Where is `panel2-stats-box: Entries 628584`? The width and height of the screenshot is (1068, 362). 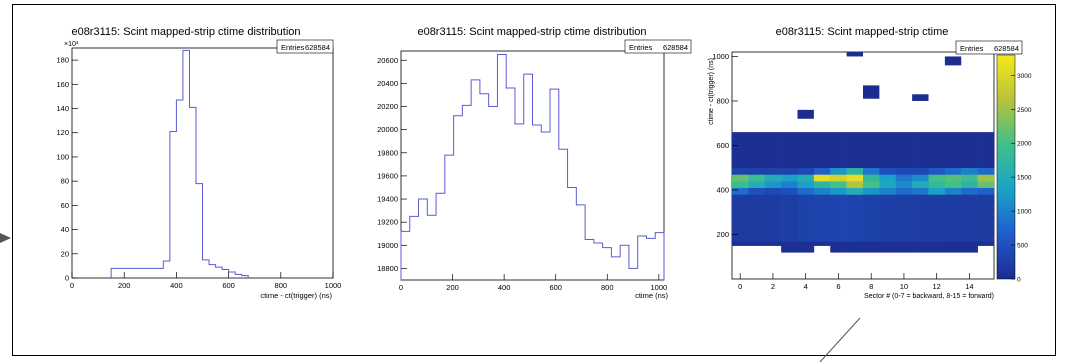 panel2-stats-box: Entries 628584 is located at coordinates (658, 46).